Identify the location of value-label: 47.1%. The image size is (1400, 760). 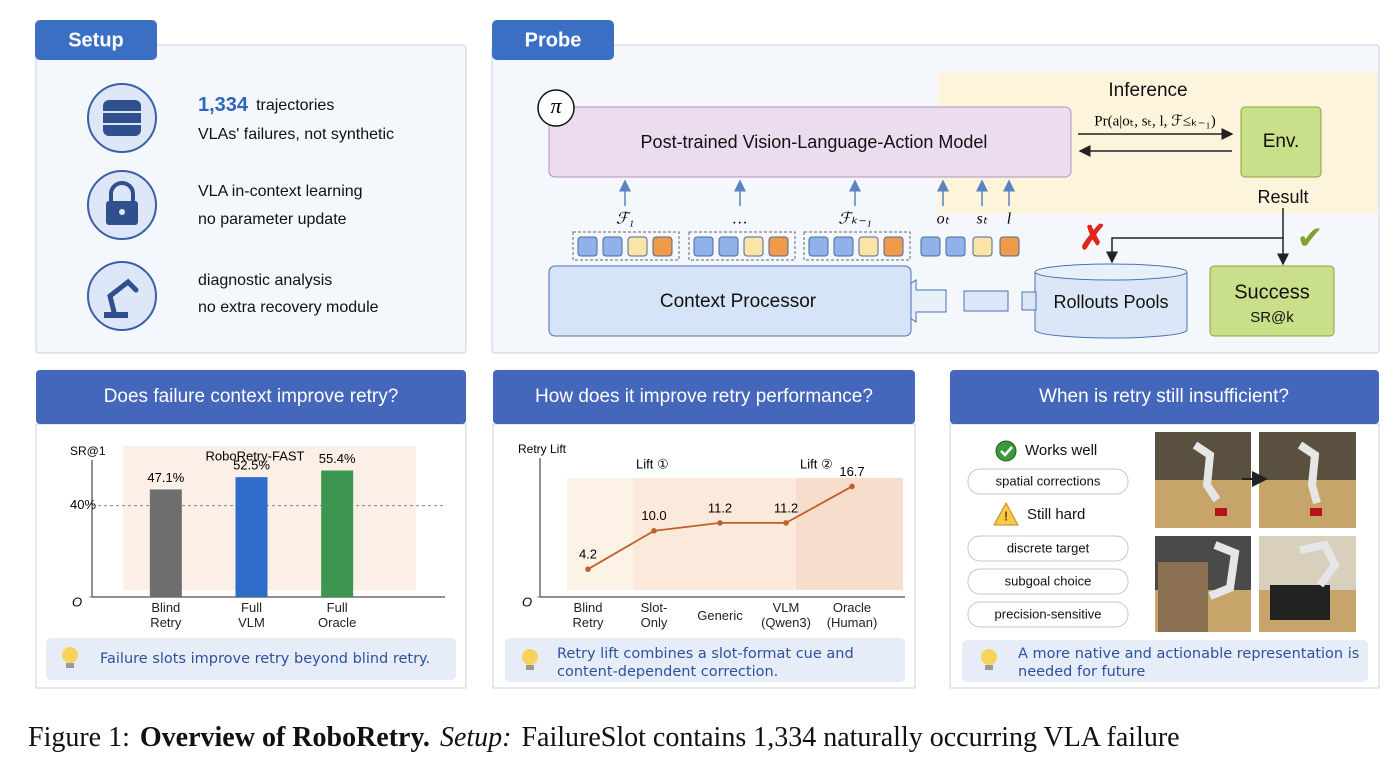
(165, 477).